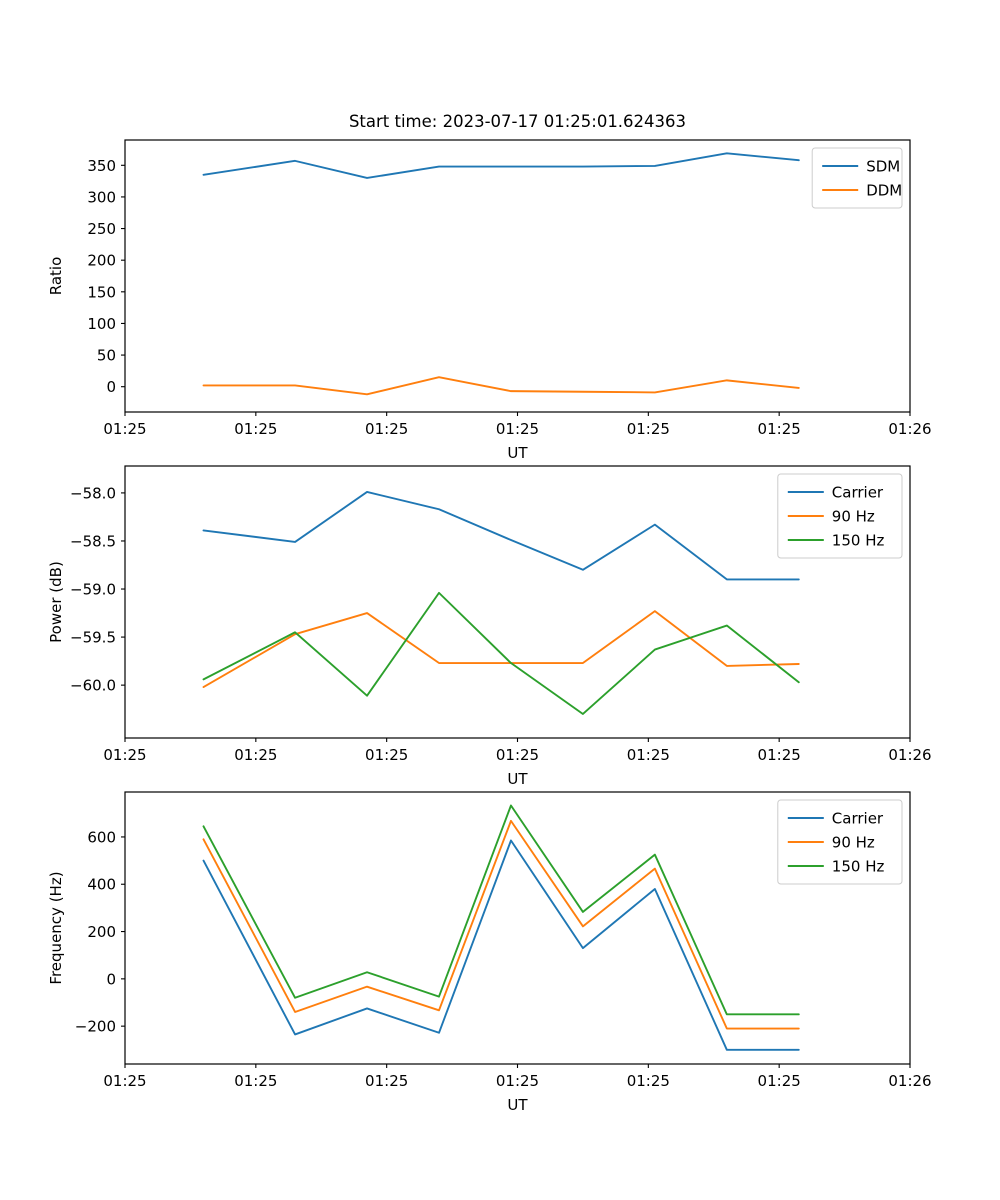 The image size is (1000, 1200). What do you see at coordinates (93, 493) in the screenshot?
I see `y-tick-label: −58.0` at bounding box center [93, 493].